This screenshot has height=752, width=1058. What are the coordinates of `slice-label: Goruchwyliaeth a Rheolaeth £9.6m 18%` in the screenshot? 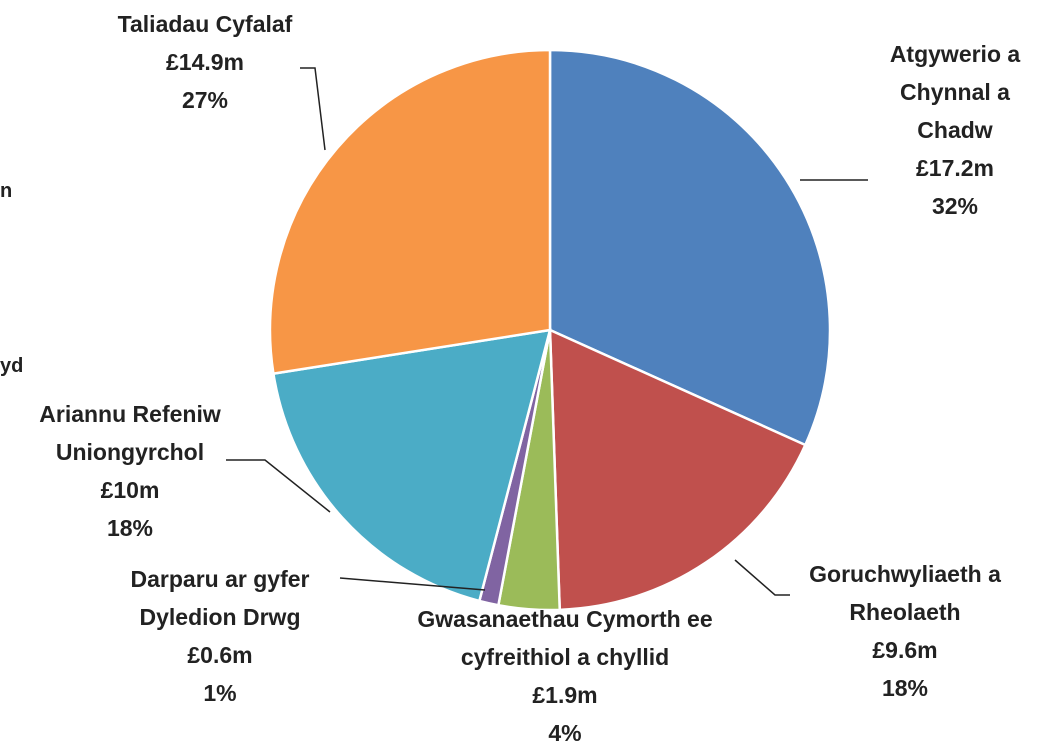 It's located at (905, 631).